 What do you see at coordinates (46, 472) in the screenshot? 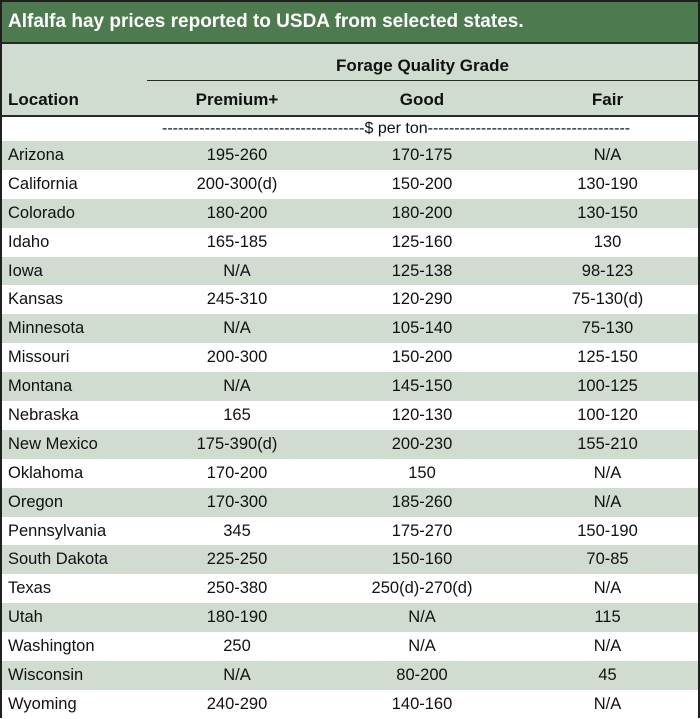
I see `location-cell: Oklahoma` at bounding box center [46, 472].